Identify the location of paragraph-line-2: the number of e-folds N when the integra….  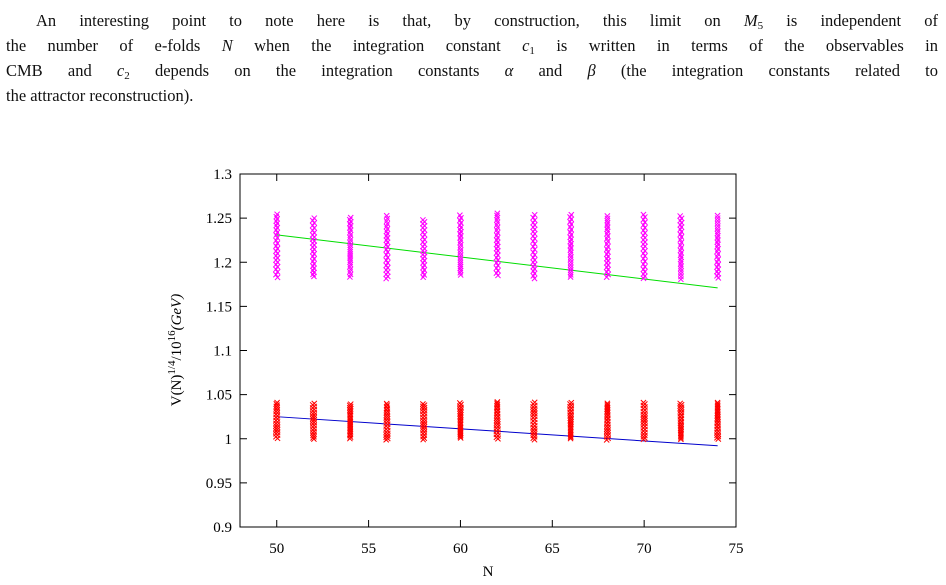
(472, 45).